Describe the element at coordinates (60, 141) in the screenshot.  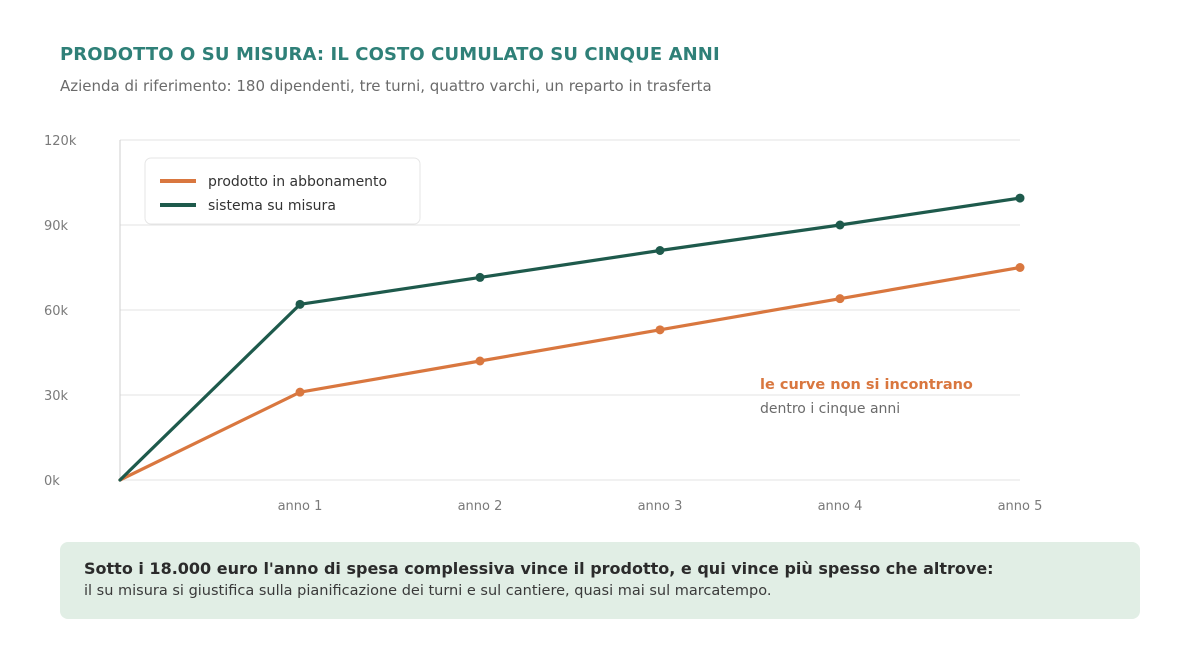
I see `y-tick-label: 120k` at that location.